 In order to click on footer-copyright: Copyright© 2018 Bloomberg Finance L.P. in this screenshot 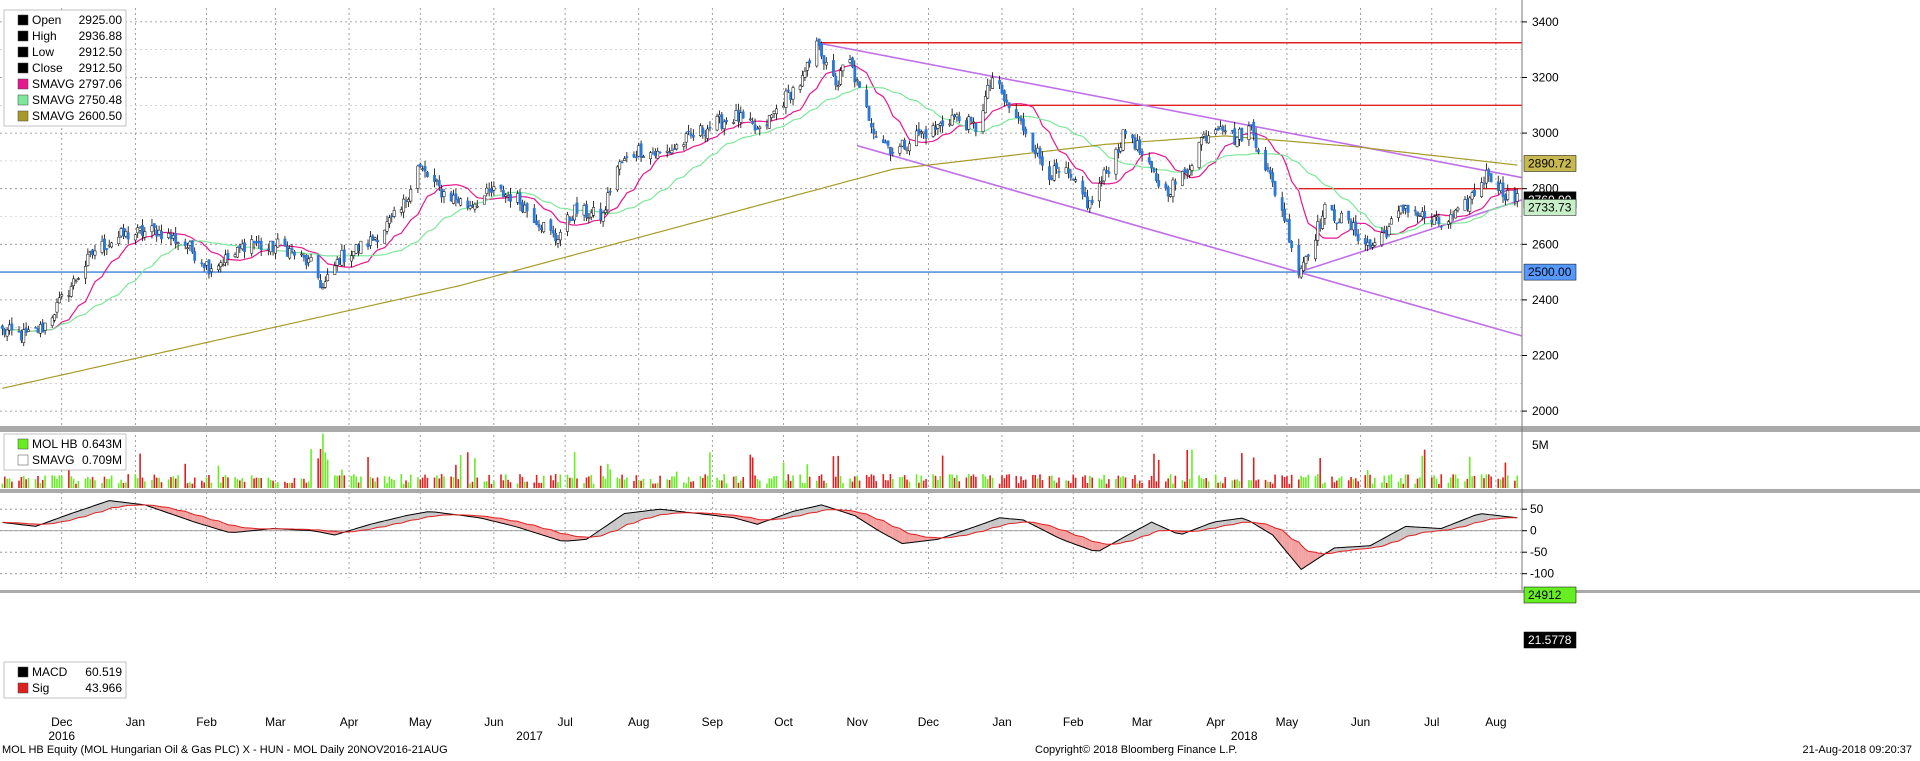, I will do `click(1136, 750)`.